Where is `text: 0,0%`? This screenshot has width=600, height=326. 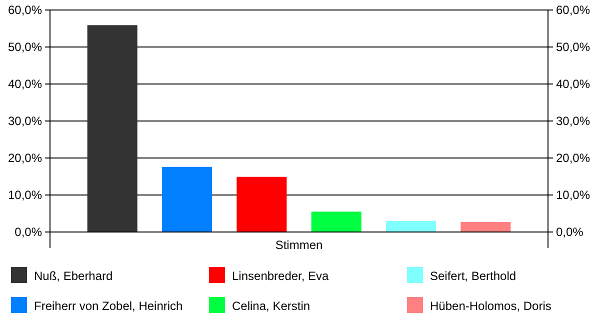
text: 0,0% is located at coordinates (570, 231).